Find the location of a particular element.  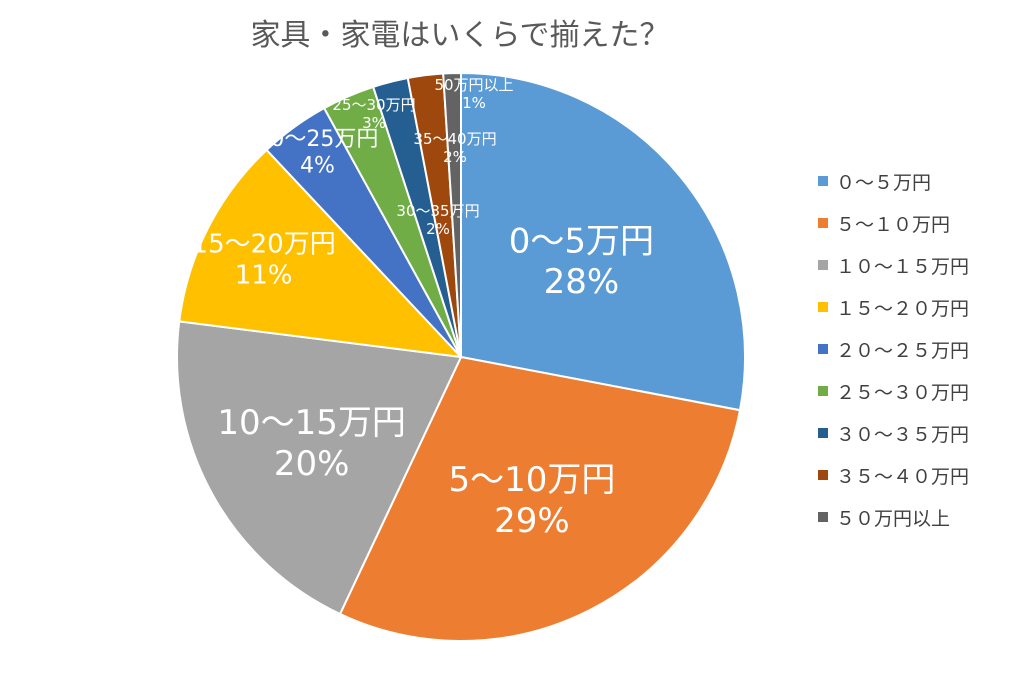

legend-item: ３５～４０万円 is located at coordinates (918, 475).